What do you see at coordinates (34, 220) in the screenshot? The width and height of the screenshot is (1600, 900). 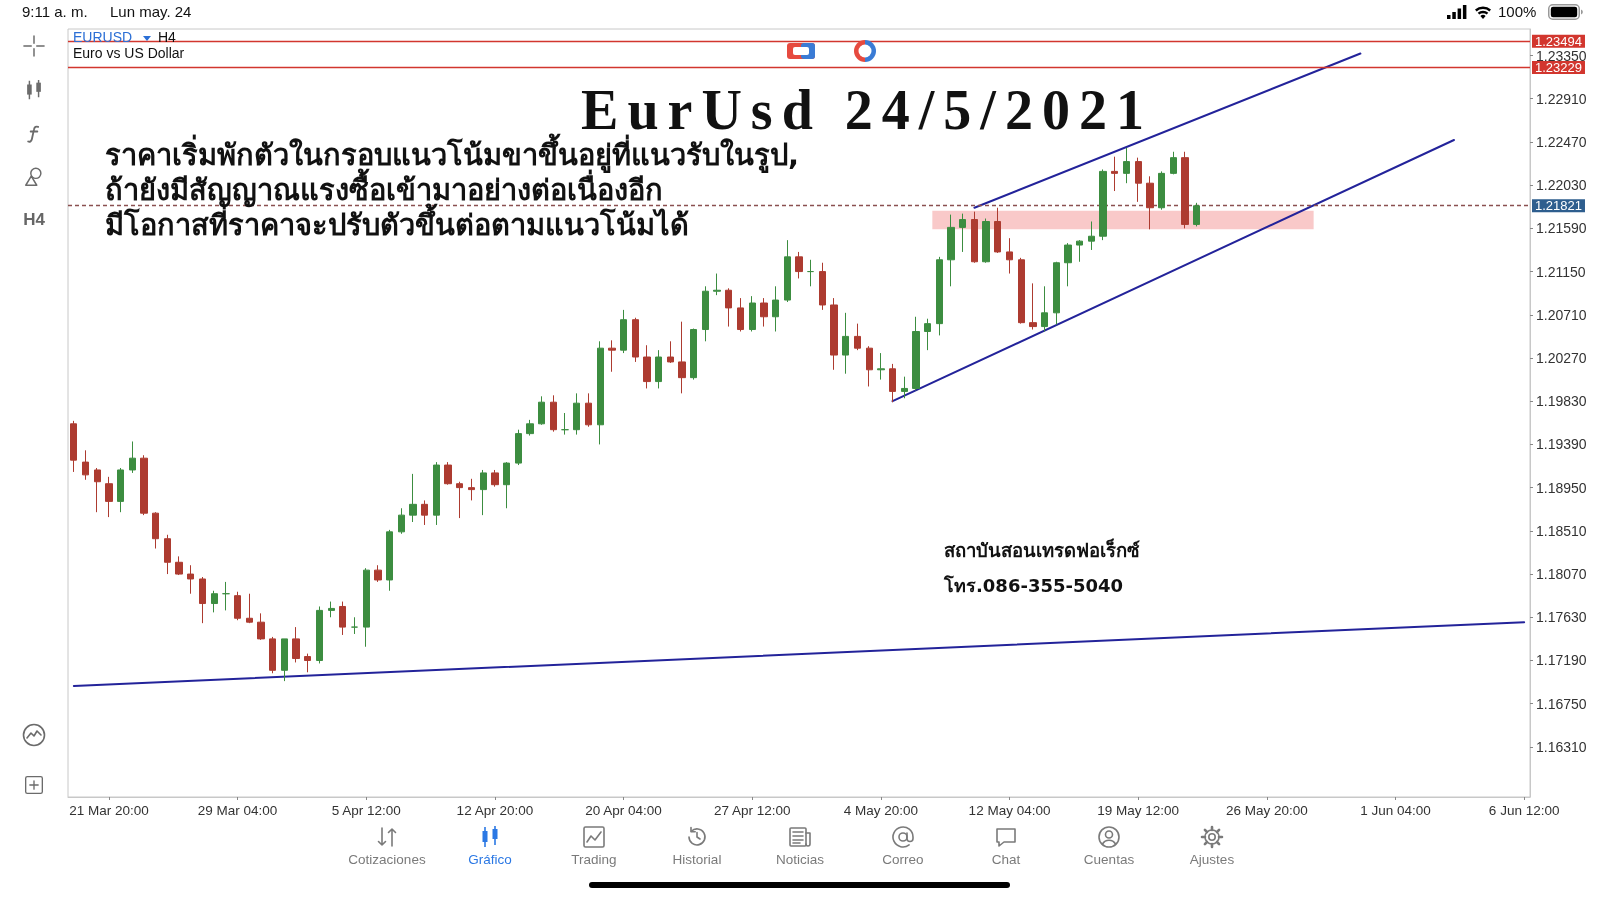 I see `text: H4` at bounding box center [34, 220].